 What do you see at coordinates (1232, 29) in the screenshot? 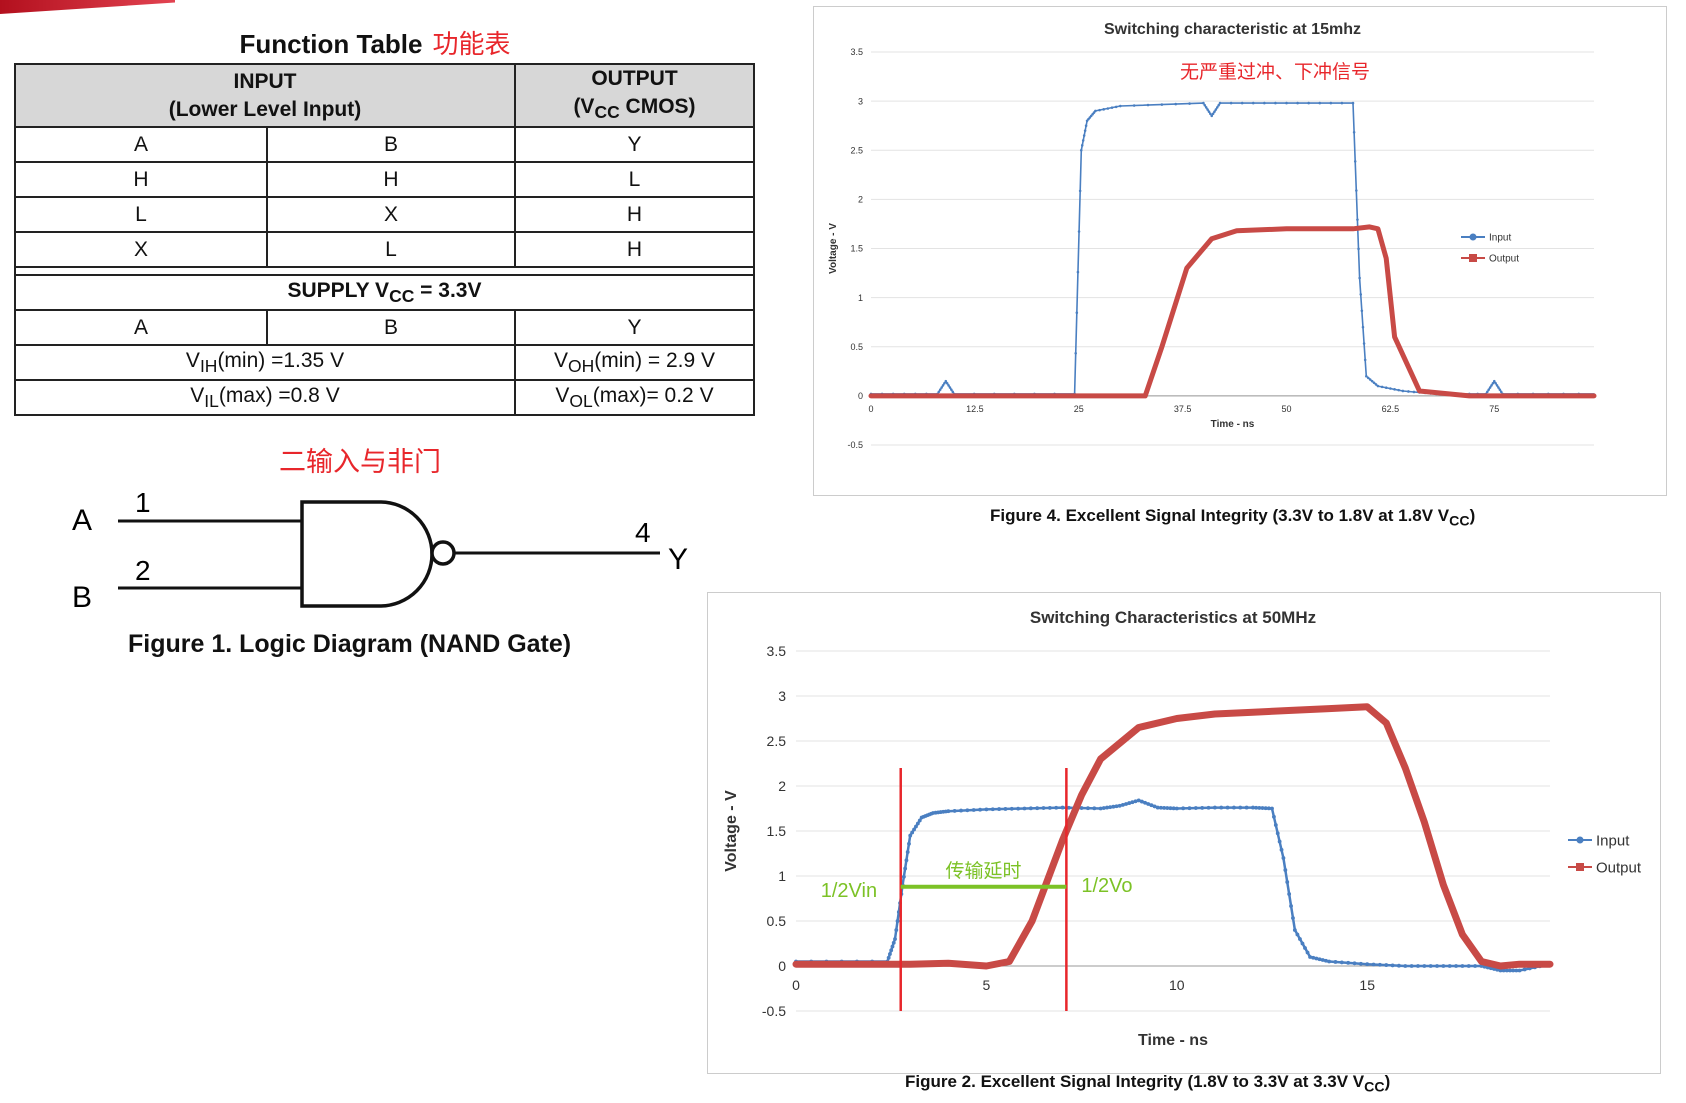
I see `chart-title: Switching characteristic at 15mhz` at bounding box center [1232, 29].